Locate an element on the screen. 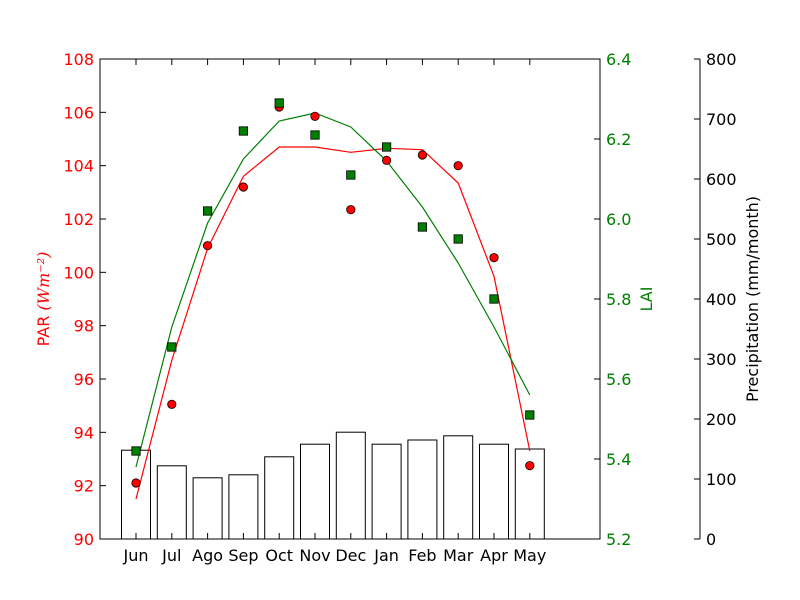 The height and width of the screenshot is (600, 800). x-tick-label-jun: Jun is located at coordinates (136, 555).